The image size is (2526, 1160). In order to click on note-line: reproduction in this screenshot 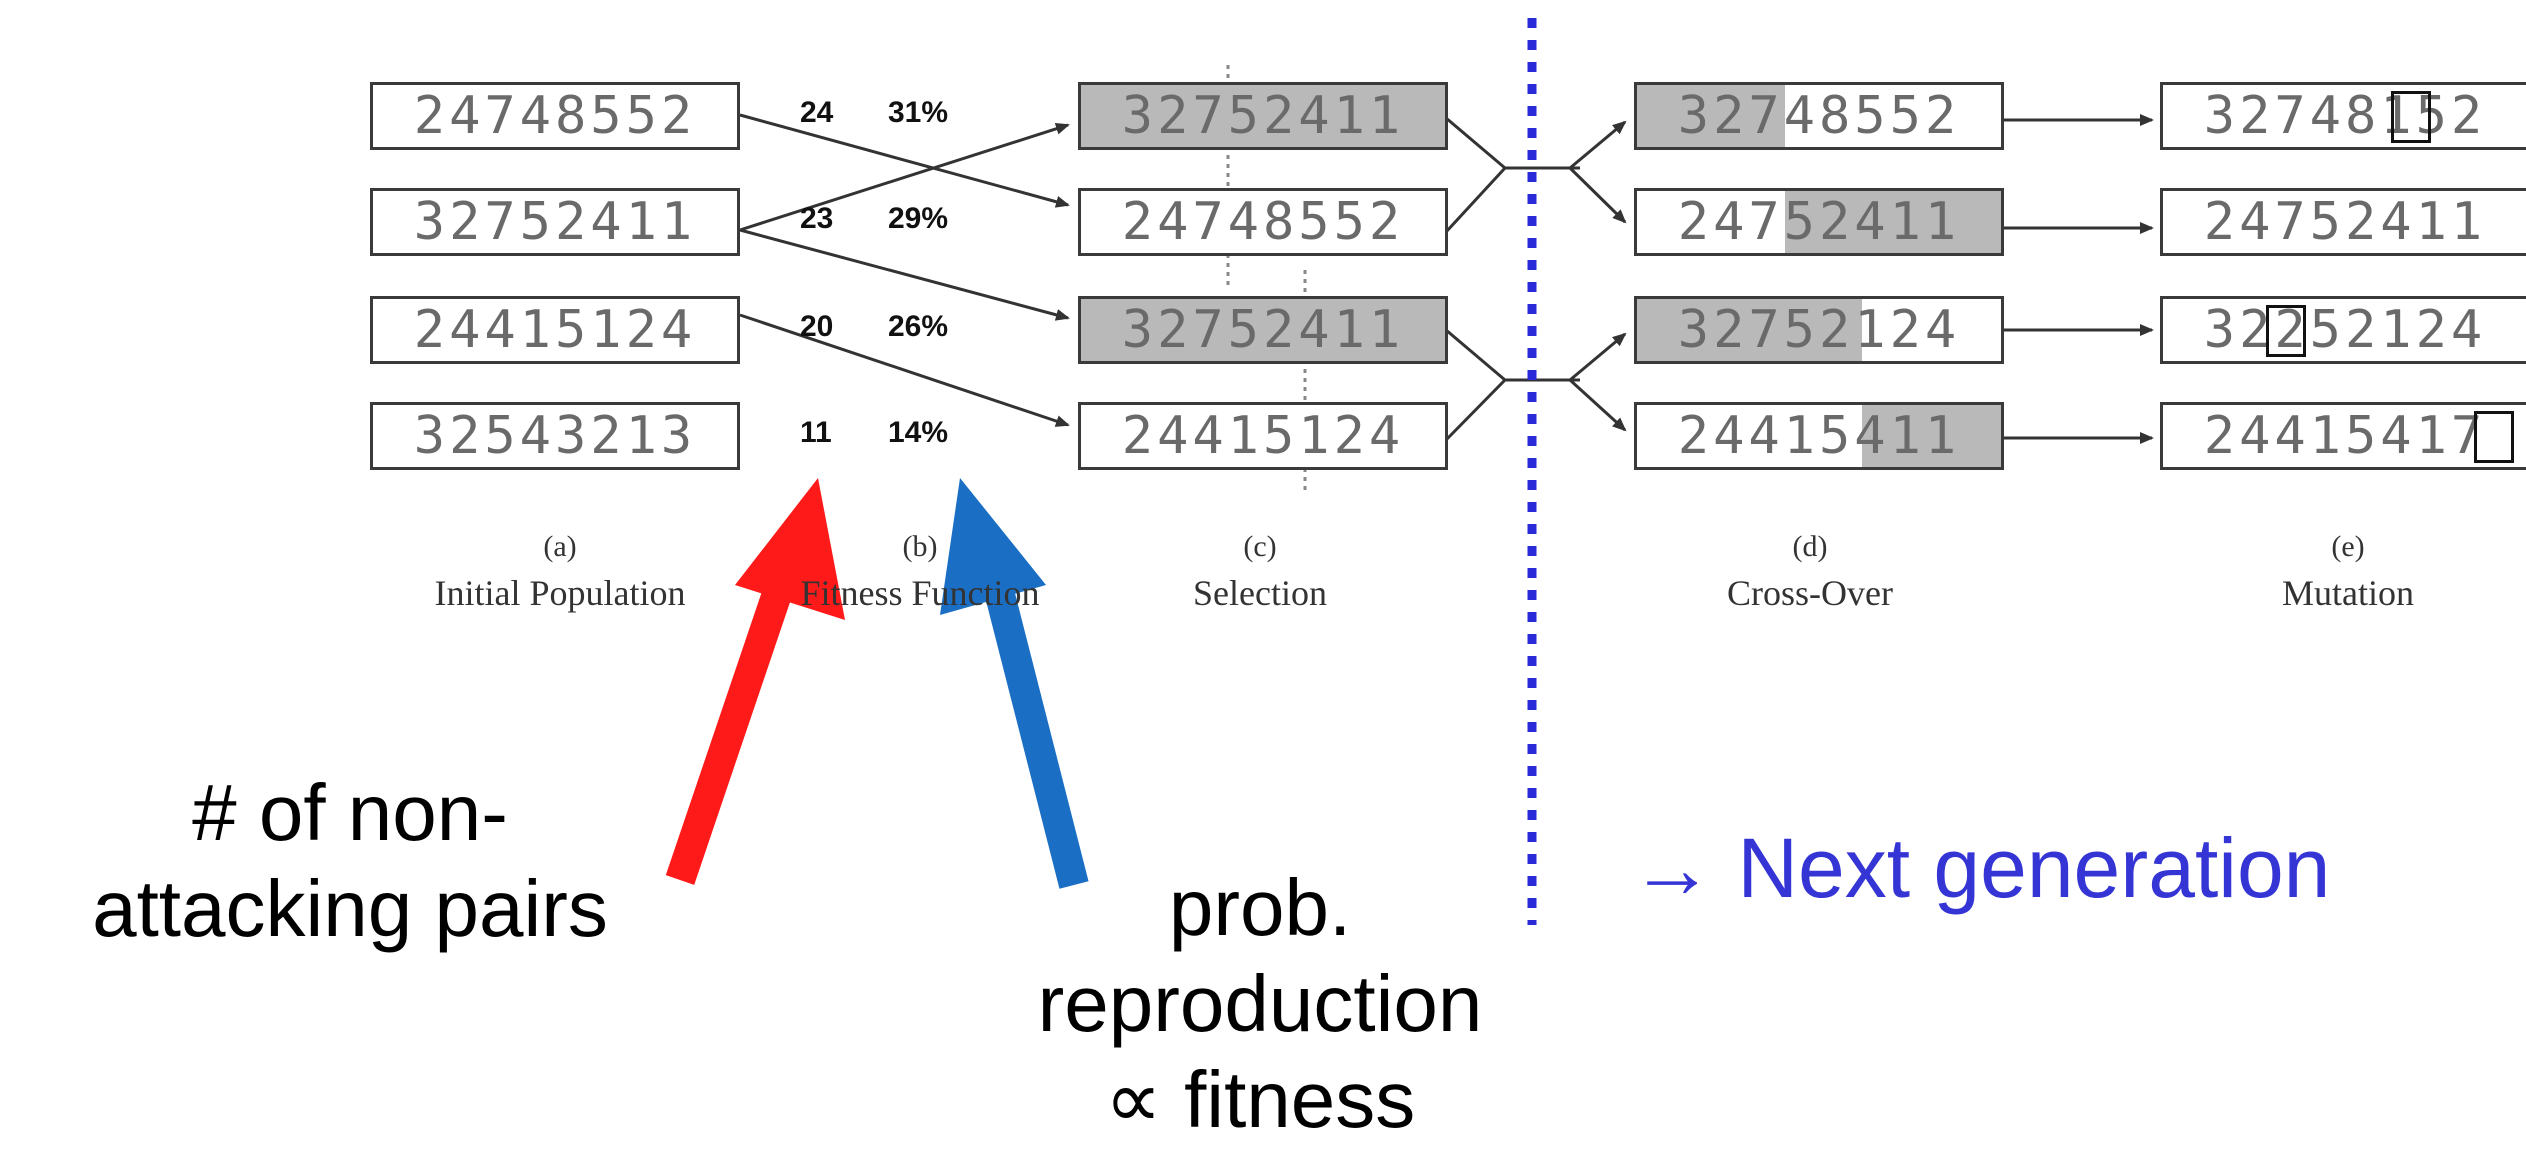, I will do `click(1260, 1003)`.